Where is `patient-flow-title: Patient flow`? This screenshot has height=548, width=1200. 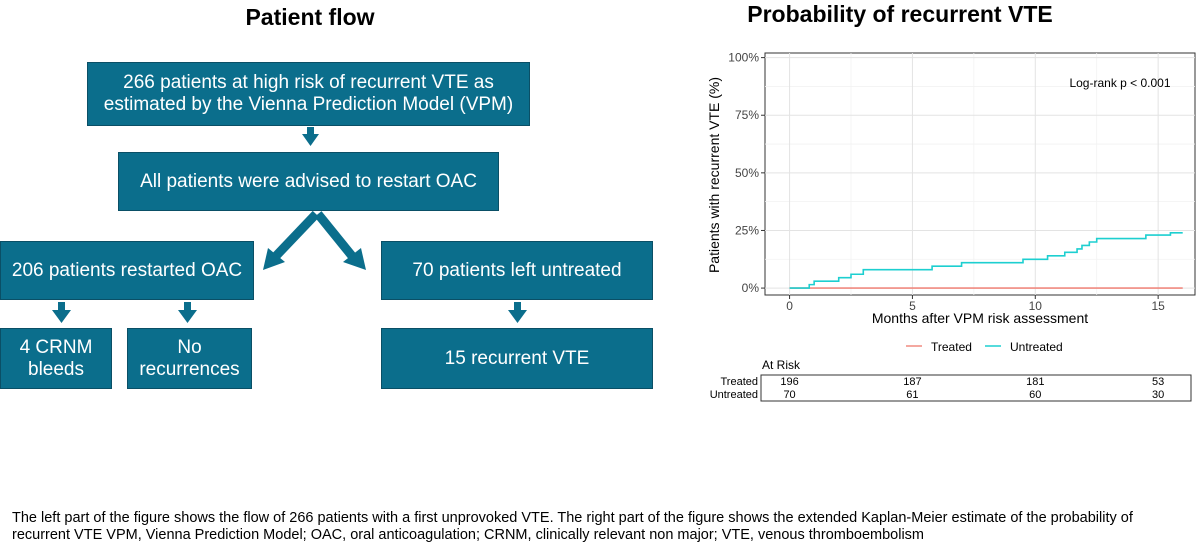 patient-flow-title: Patient flow is located at coordinates (310, 17).